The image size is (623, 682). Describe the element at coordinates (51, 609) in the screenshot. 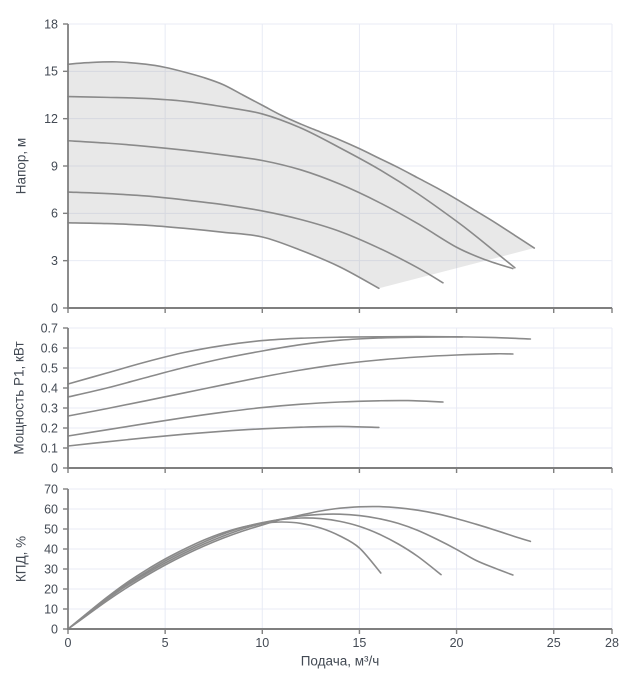

I see `efficiency-y-tick-label: 10` at that location.